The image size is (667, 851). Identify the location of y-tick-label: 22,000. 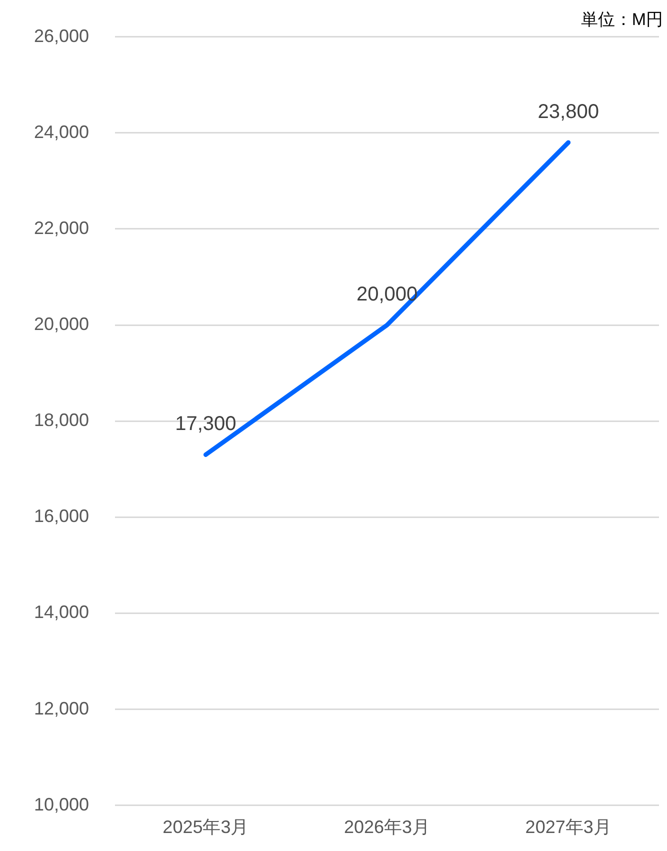
(62, 228).